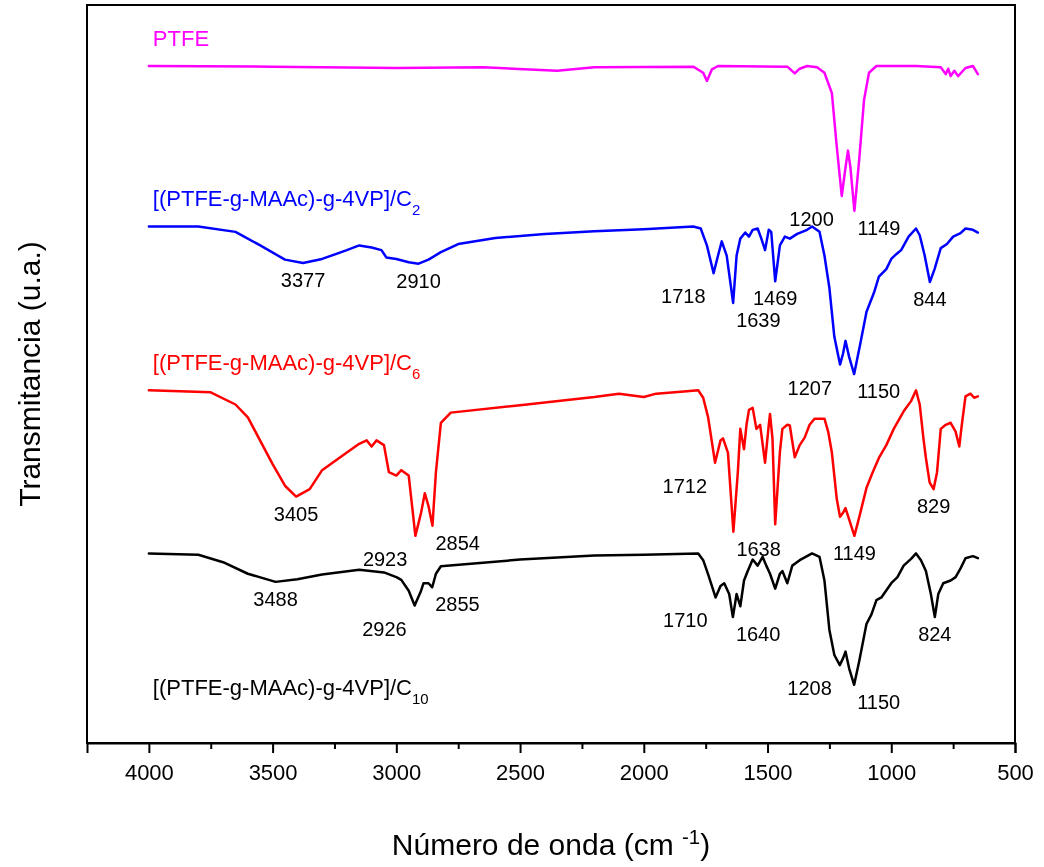  What do you see at coordinates (181, 38) in the screenshot?
I see `series-label: PTFE` at bounding box center [181, 38].